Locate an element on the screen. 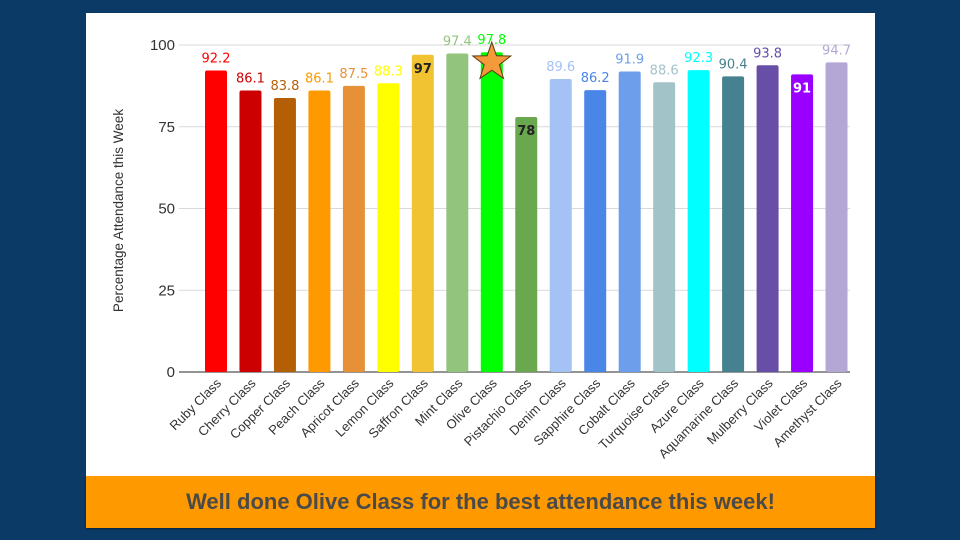 This screenshot has height=540, width=960. data-label: 91.9 is located at coordinates (629, 59).